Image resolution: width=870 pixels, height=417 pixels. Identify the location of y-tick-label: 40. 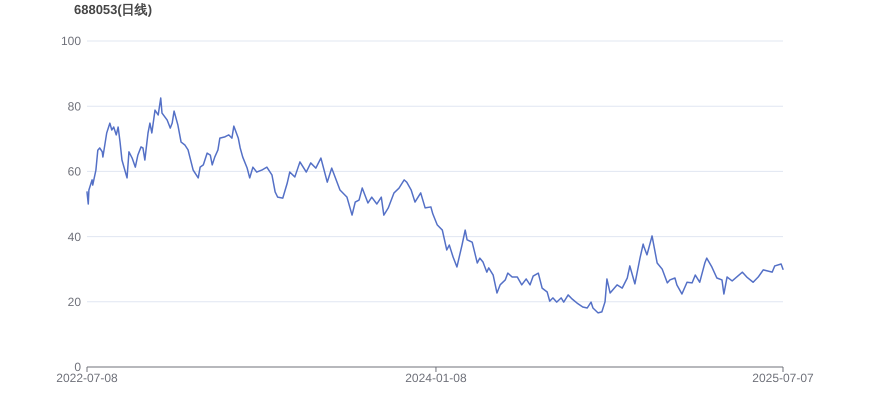
(75, 237).